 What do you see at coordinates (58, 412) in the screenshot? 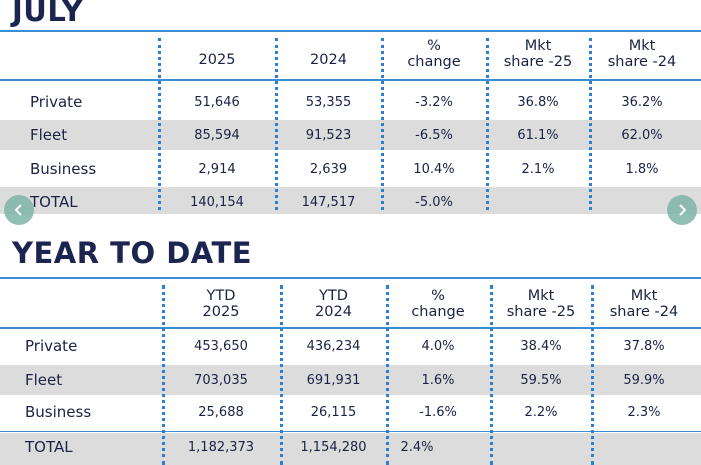
I see `ytd-row-label: Business` at bounding box center [58, 412].